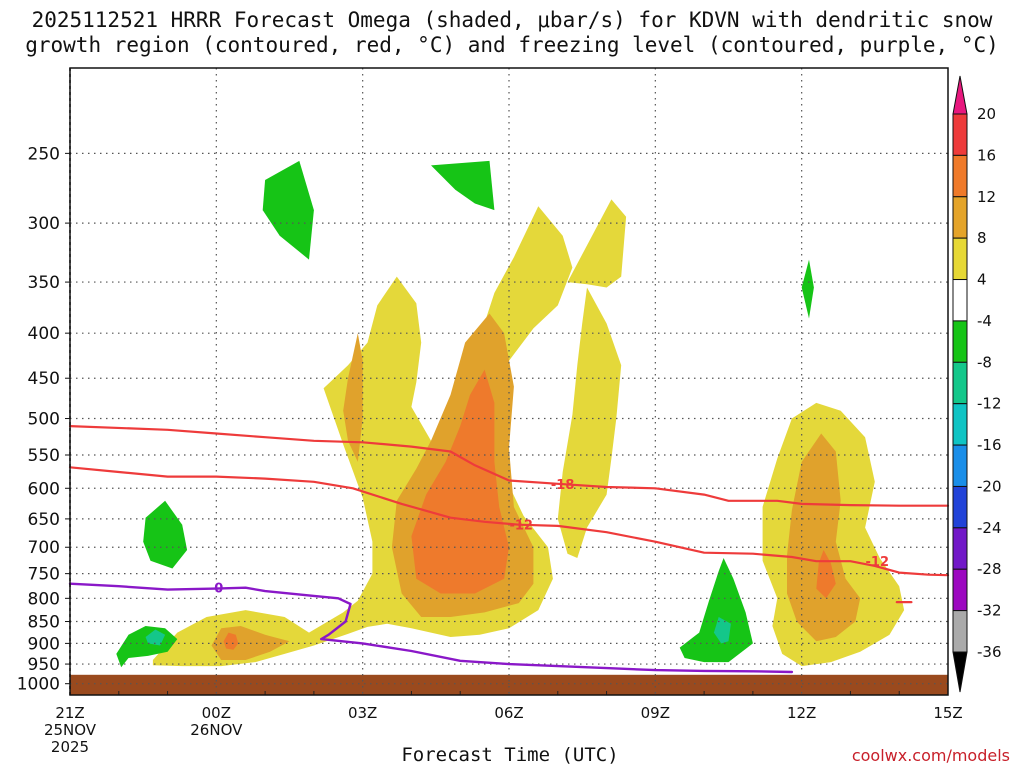  Describe the element at coordinates (878, 562) in the screenshot. I see `dgz-label-2: -12` at that location.